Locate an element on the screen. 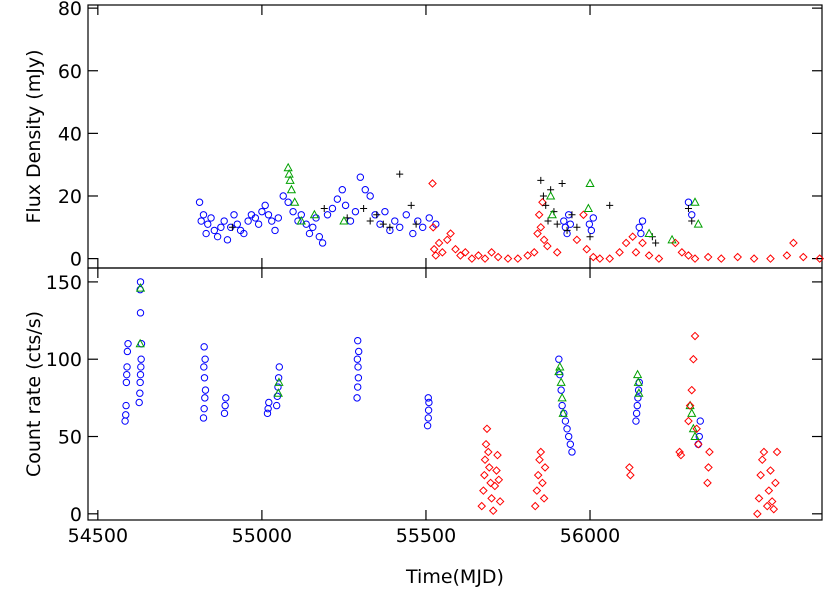 The image size is (830, 597). y-tick-label: 20 is located at coordinates (70, 197).